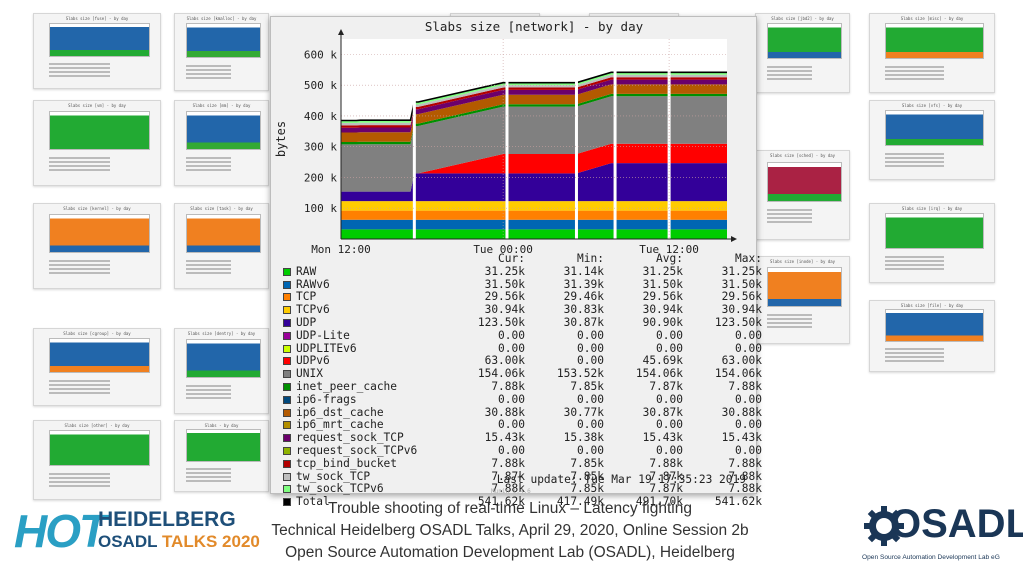 The width and height of the screenshot is (1023, 576). What do you see at coordinates (662, 297) in the screenshot?
I see `legend-avg: 29.56k` at bounding box center [662, 297].